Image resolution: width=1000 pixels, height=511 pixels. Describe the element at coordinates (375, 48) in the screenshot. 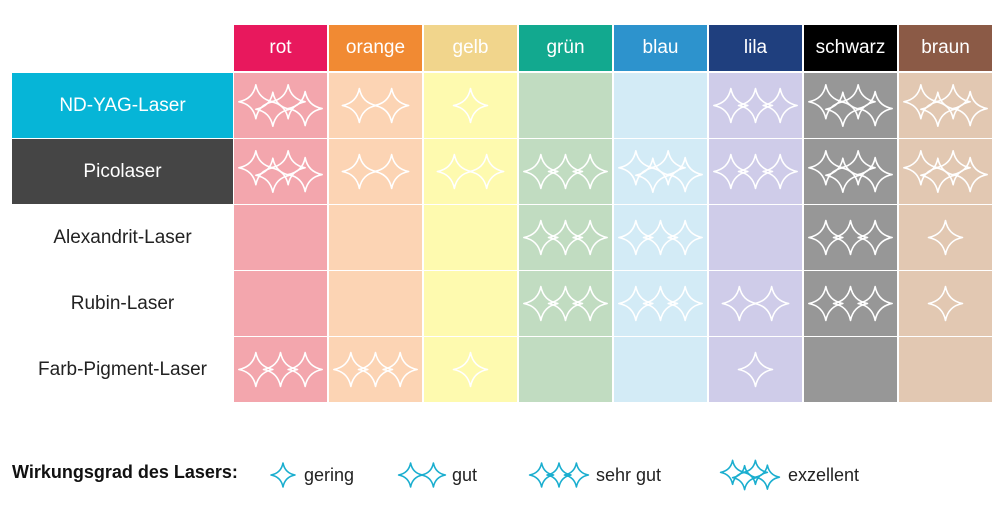

I see `column-header: orange` at that location.